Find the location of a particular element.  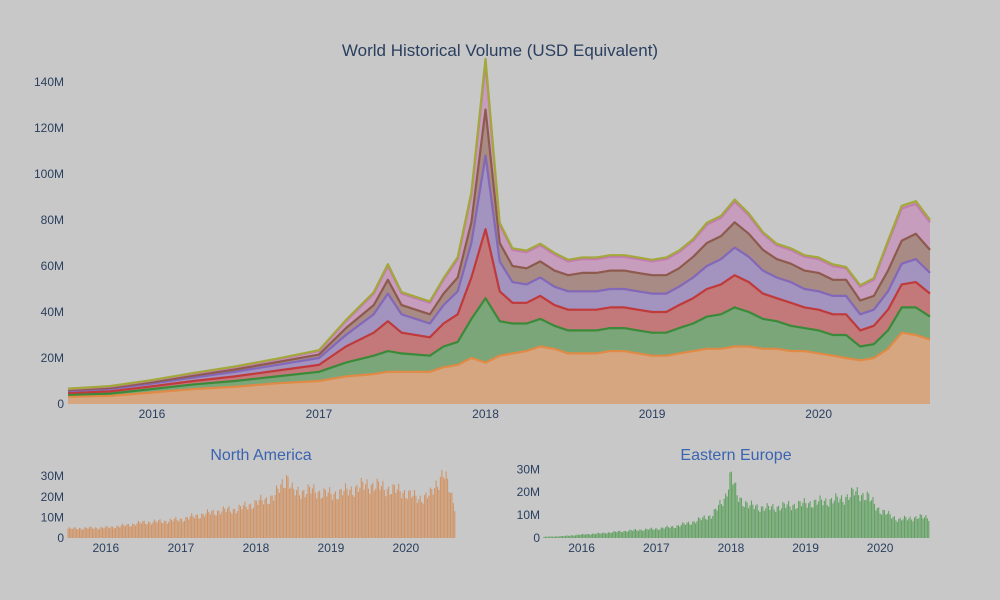

world-y-tick-label: 100M is located at coordinates (49, 174).